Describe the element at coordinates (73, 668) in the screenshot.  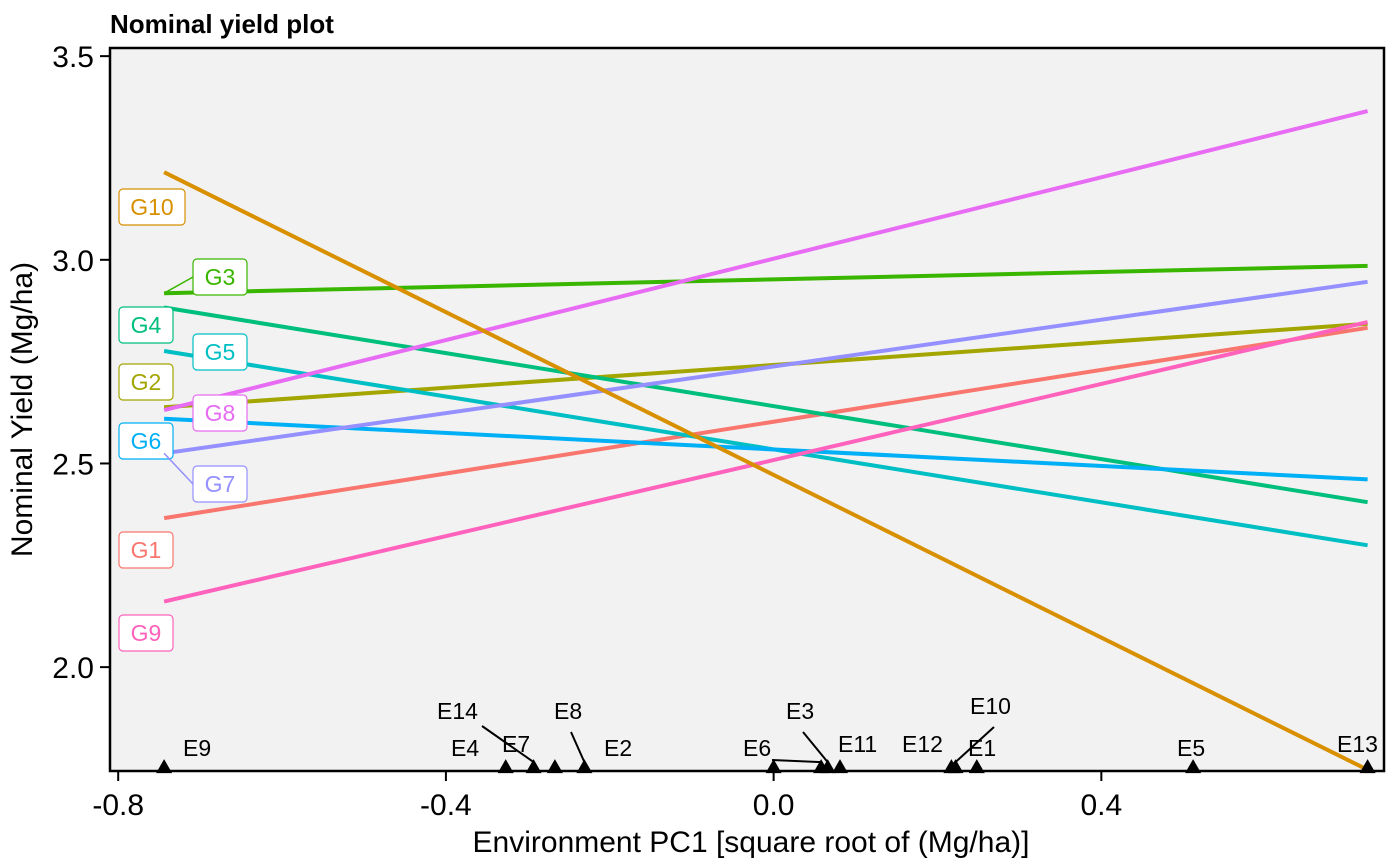
I see `y-tick-label-0: 2.0` at that location.